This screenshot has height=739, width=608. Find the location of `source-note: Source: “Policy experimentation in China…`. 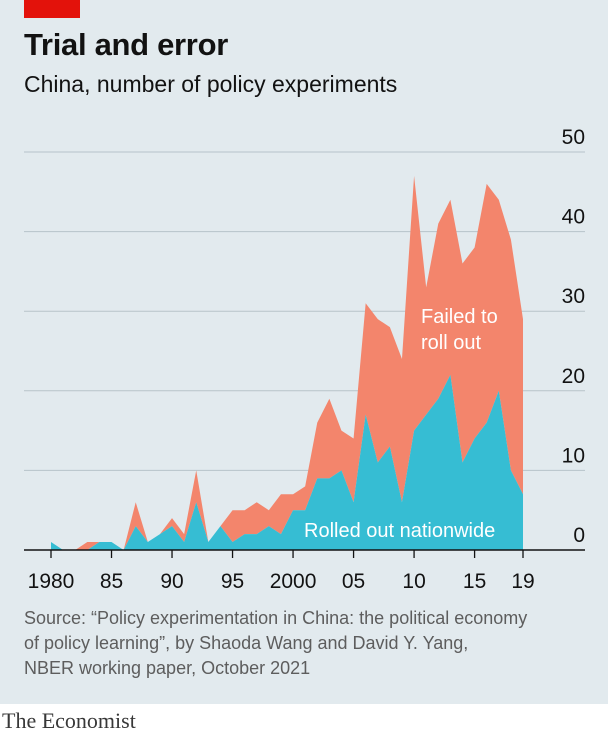

source-note: Source: “Policy experimentation in China… is located at coordinates (309, 643).